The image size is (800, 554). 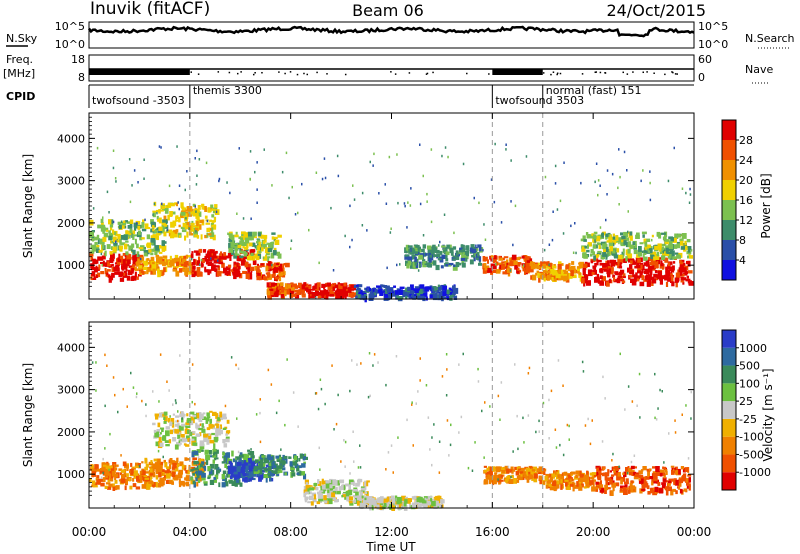 I want to click on range-tick-label: 2000, so click(x=71, y=432).